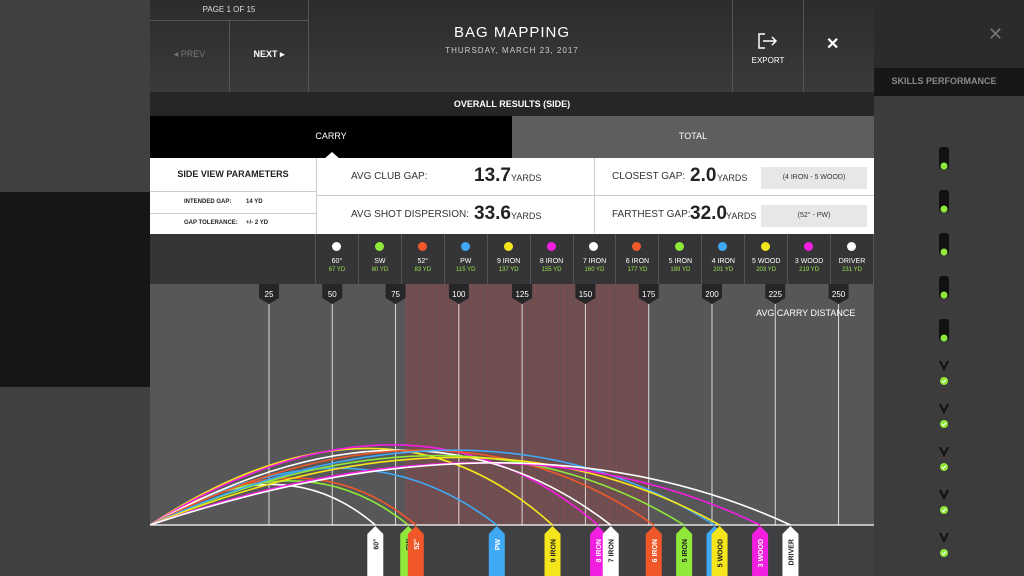 The image size is (1024, 576). I want to click on export-icon, so click(768, 41).